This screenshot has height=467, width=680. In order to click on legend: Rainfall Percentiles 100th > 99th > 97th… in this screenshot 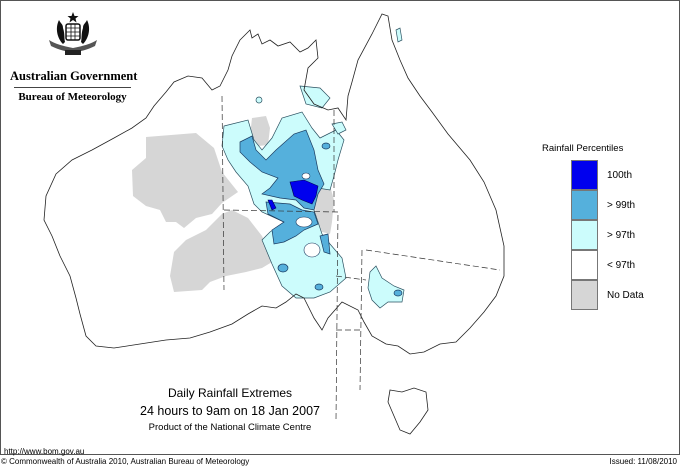, I will do `click(605, 226)`.